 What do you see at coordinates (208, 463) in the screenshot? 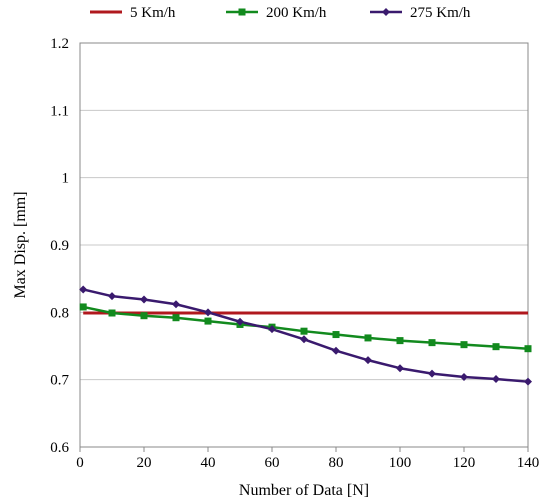
I see `x-tick-label: 40` at bounding box center [208, 463].